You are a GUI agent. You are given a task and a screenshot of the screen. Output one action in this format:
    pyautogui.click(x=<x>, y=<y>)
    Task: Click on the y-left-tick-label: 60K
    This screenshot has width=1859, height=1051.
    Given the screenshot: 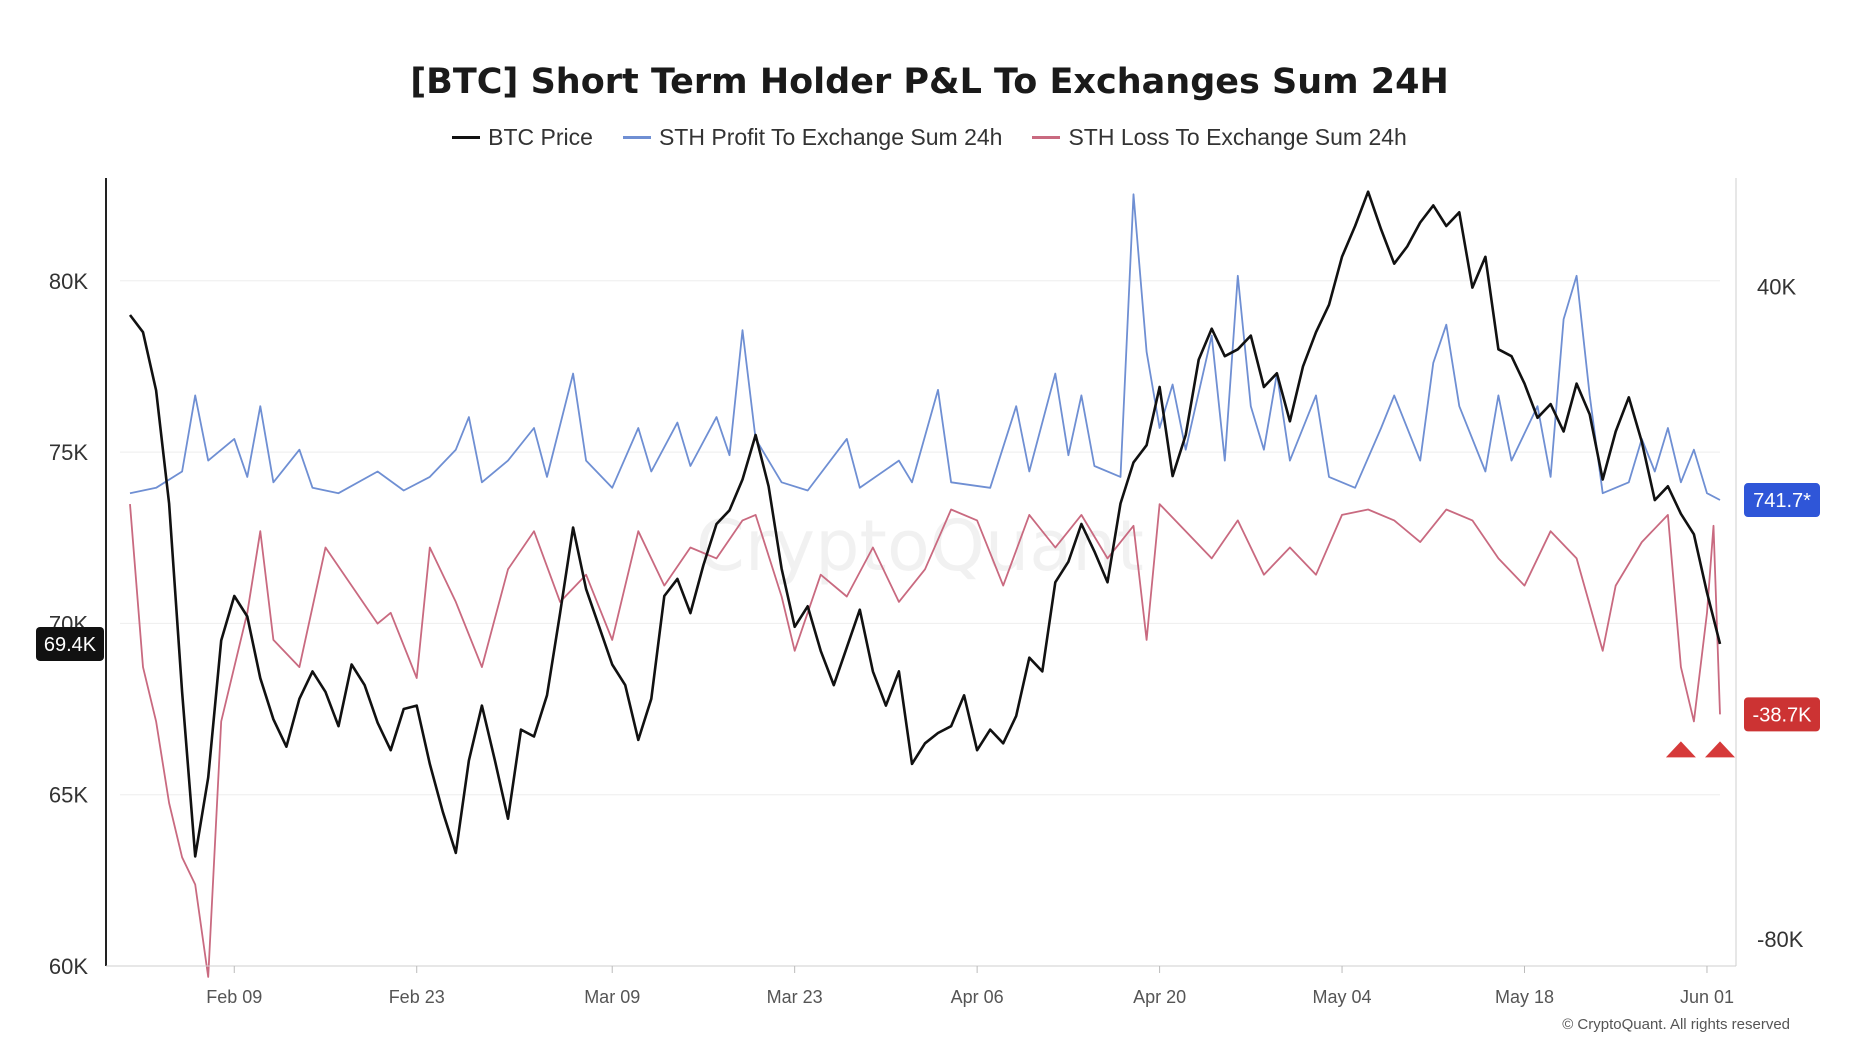 What is the action you would take?
    pyautogui.click(x=68, y=966)
    